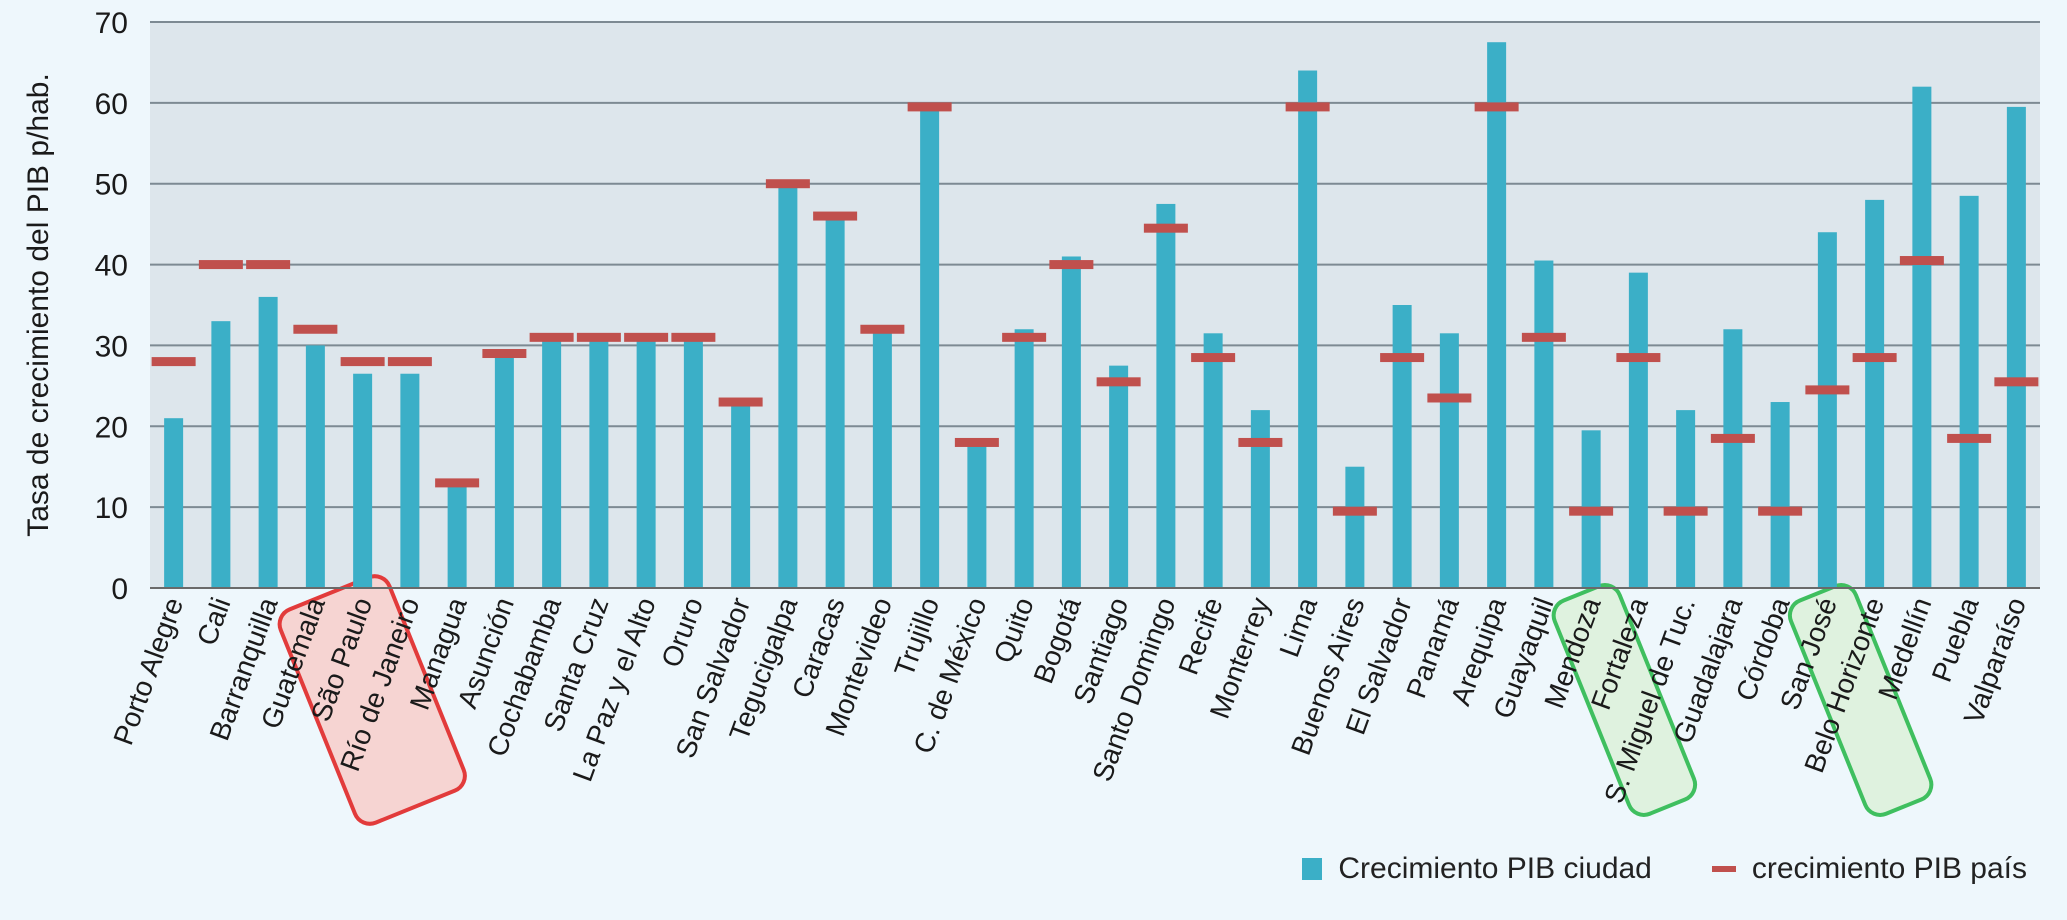 Image resolution: width=2067 pixels, height=920 pixels. I want to click on x-tick-label: Porto Alegre, so click(148, 670).